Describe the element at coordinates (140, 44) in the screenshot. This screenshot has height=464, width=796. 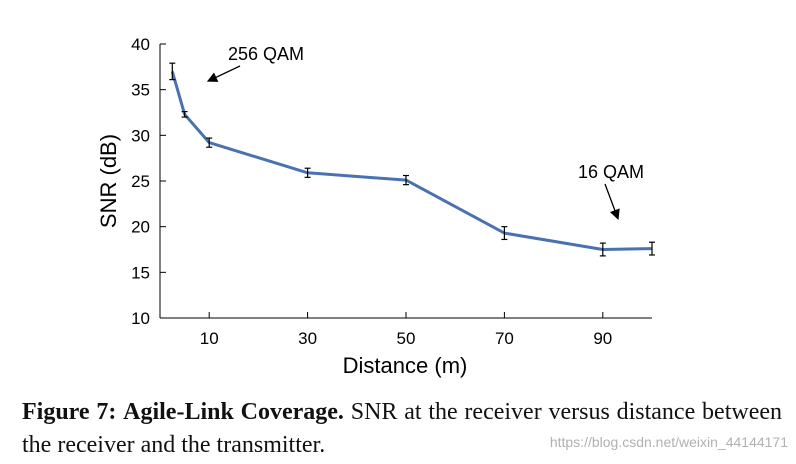
I see `y-tick-label: 40` at that location.